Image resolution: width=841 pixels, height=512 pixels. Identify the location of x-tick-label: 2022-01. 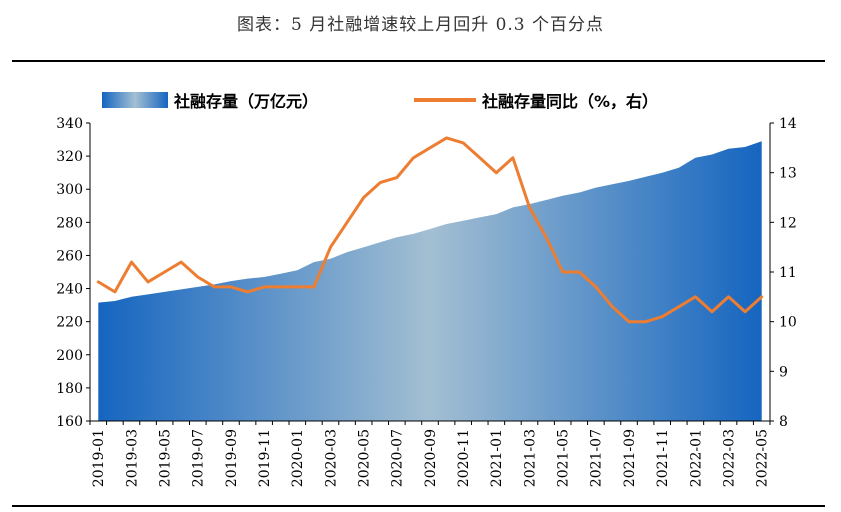
(696, 458).